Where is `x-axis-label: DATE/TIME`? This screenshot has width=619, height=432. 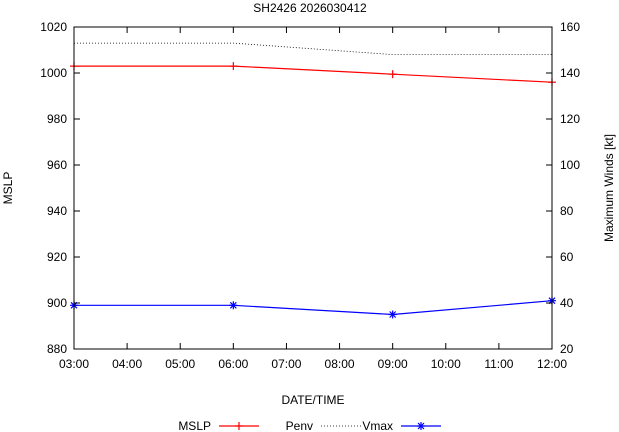
x-axis-label: DATE/TIME is located at coordinates (312, 400).